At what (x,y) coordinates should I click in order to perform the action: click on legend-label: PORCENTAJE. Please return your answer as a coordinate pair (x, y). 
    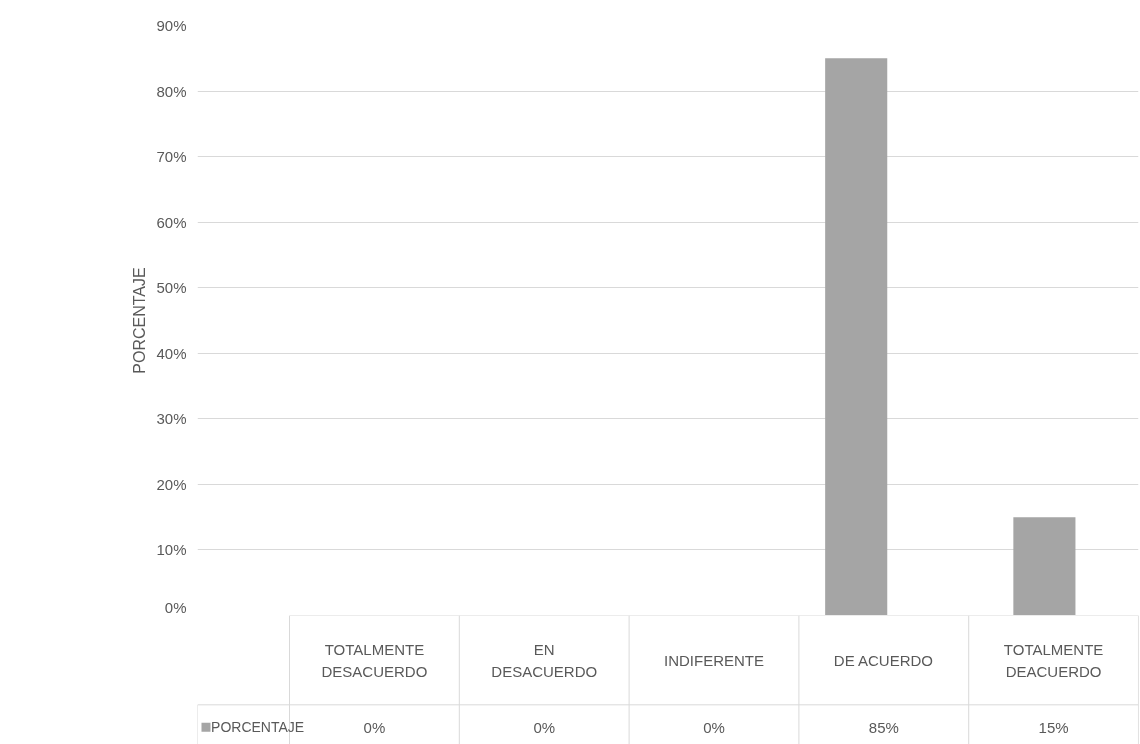
    Looking at the image, I should click on (258, 727).